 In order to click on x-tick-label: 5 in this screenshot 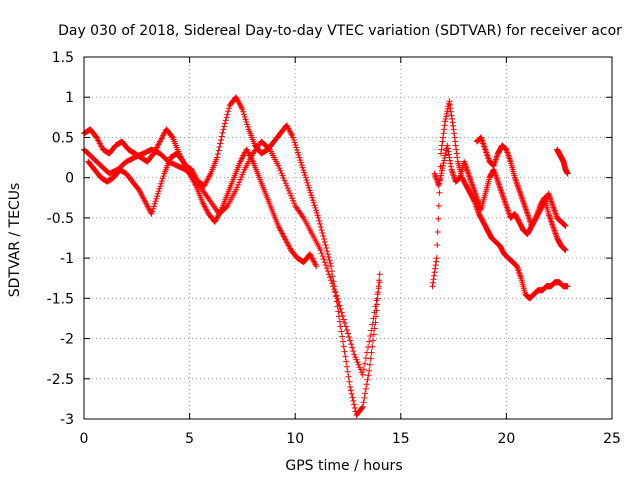, I will do `click(189, 439)`.